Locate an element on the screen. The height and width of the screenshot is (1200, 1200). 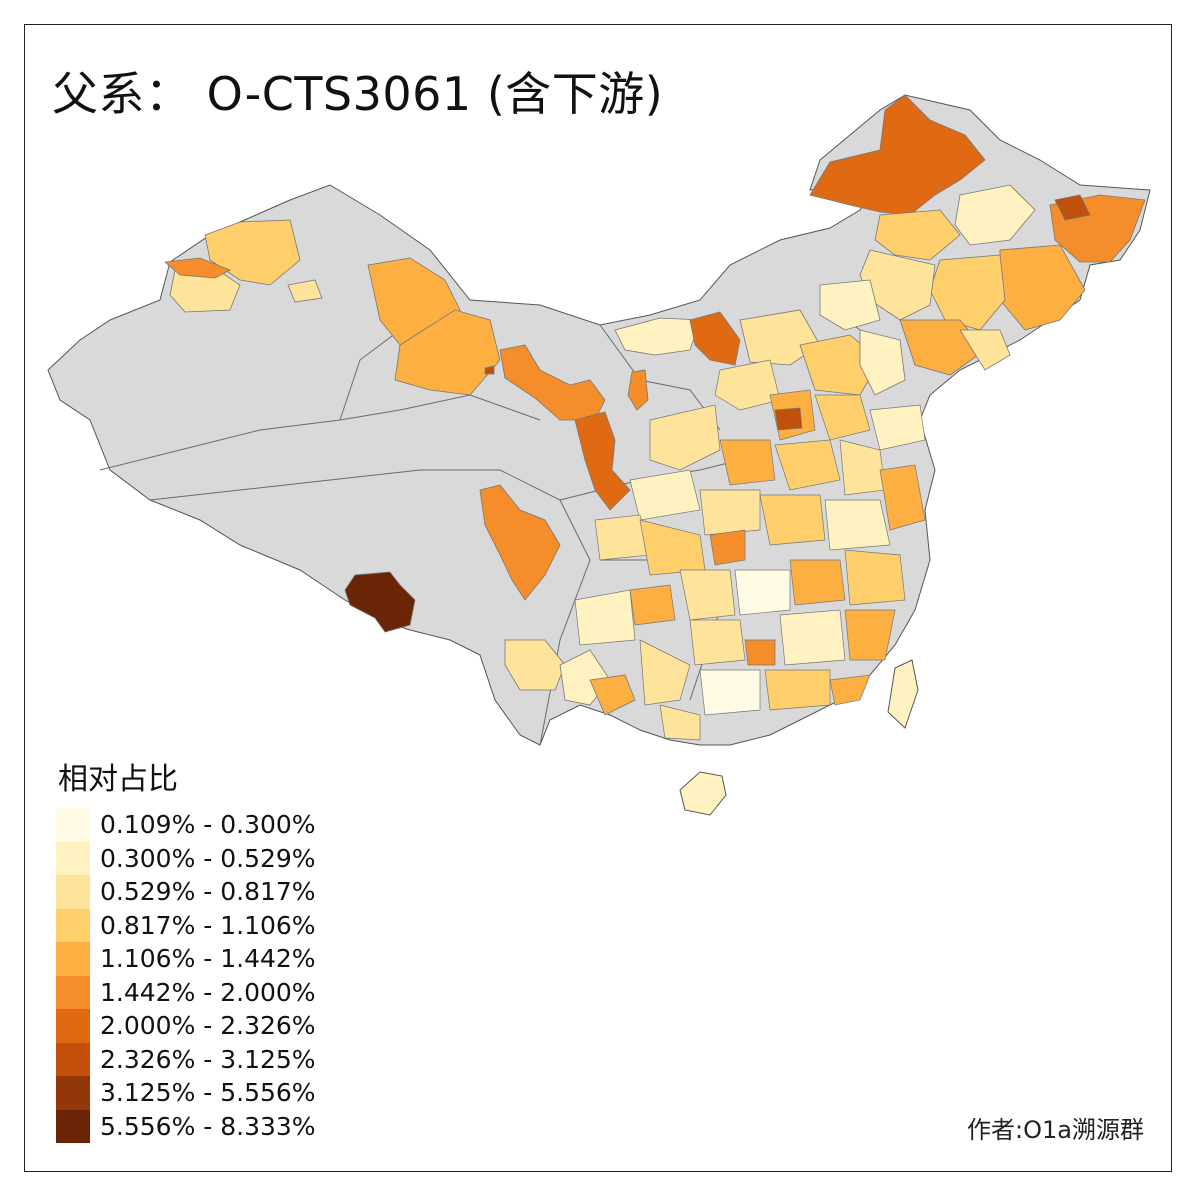
legend-item: 2.326% - 3.125% is located at coordinates (186, 1059).